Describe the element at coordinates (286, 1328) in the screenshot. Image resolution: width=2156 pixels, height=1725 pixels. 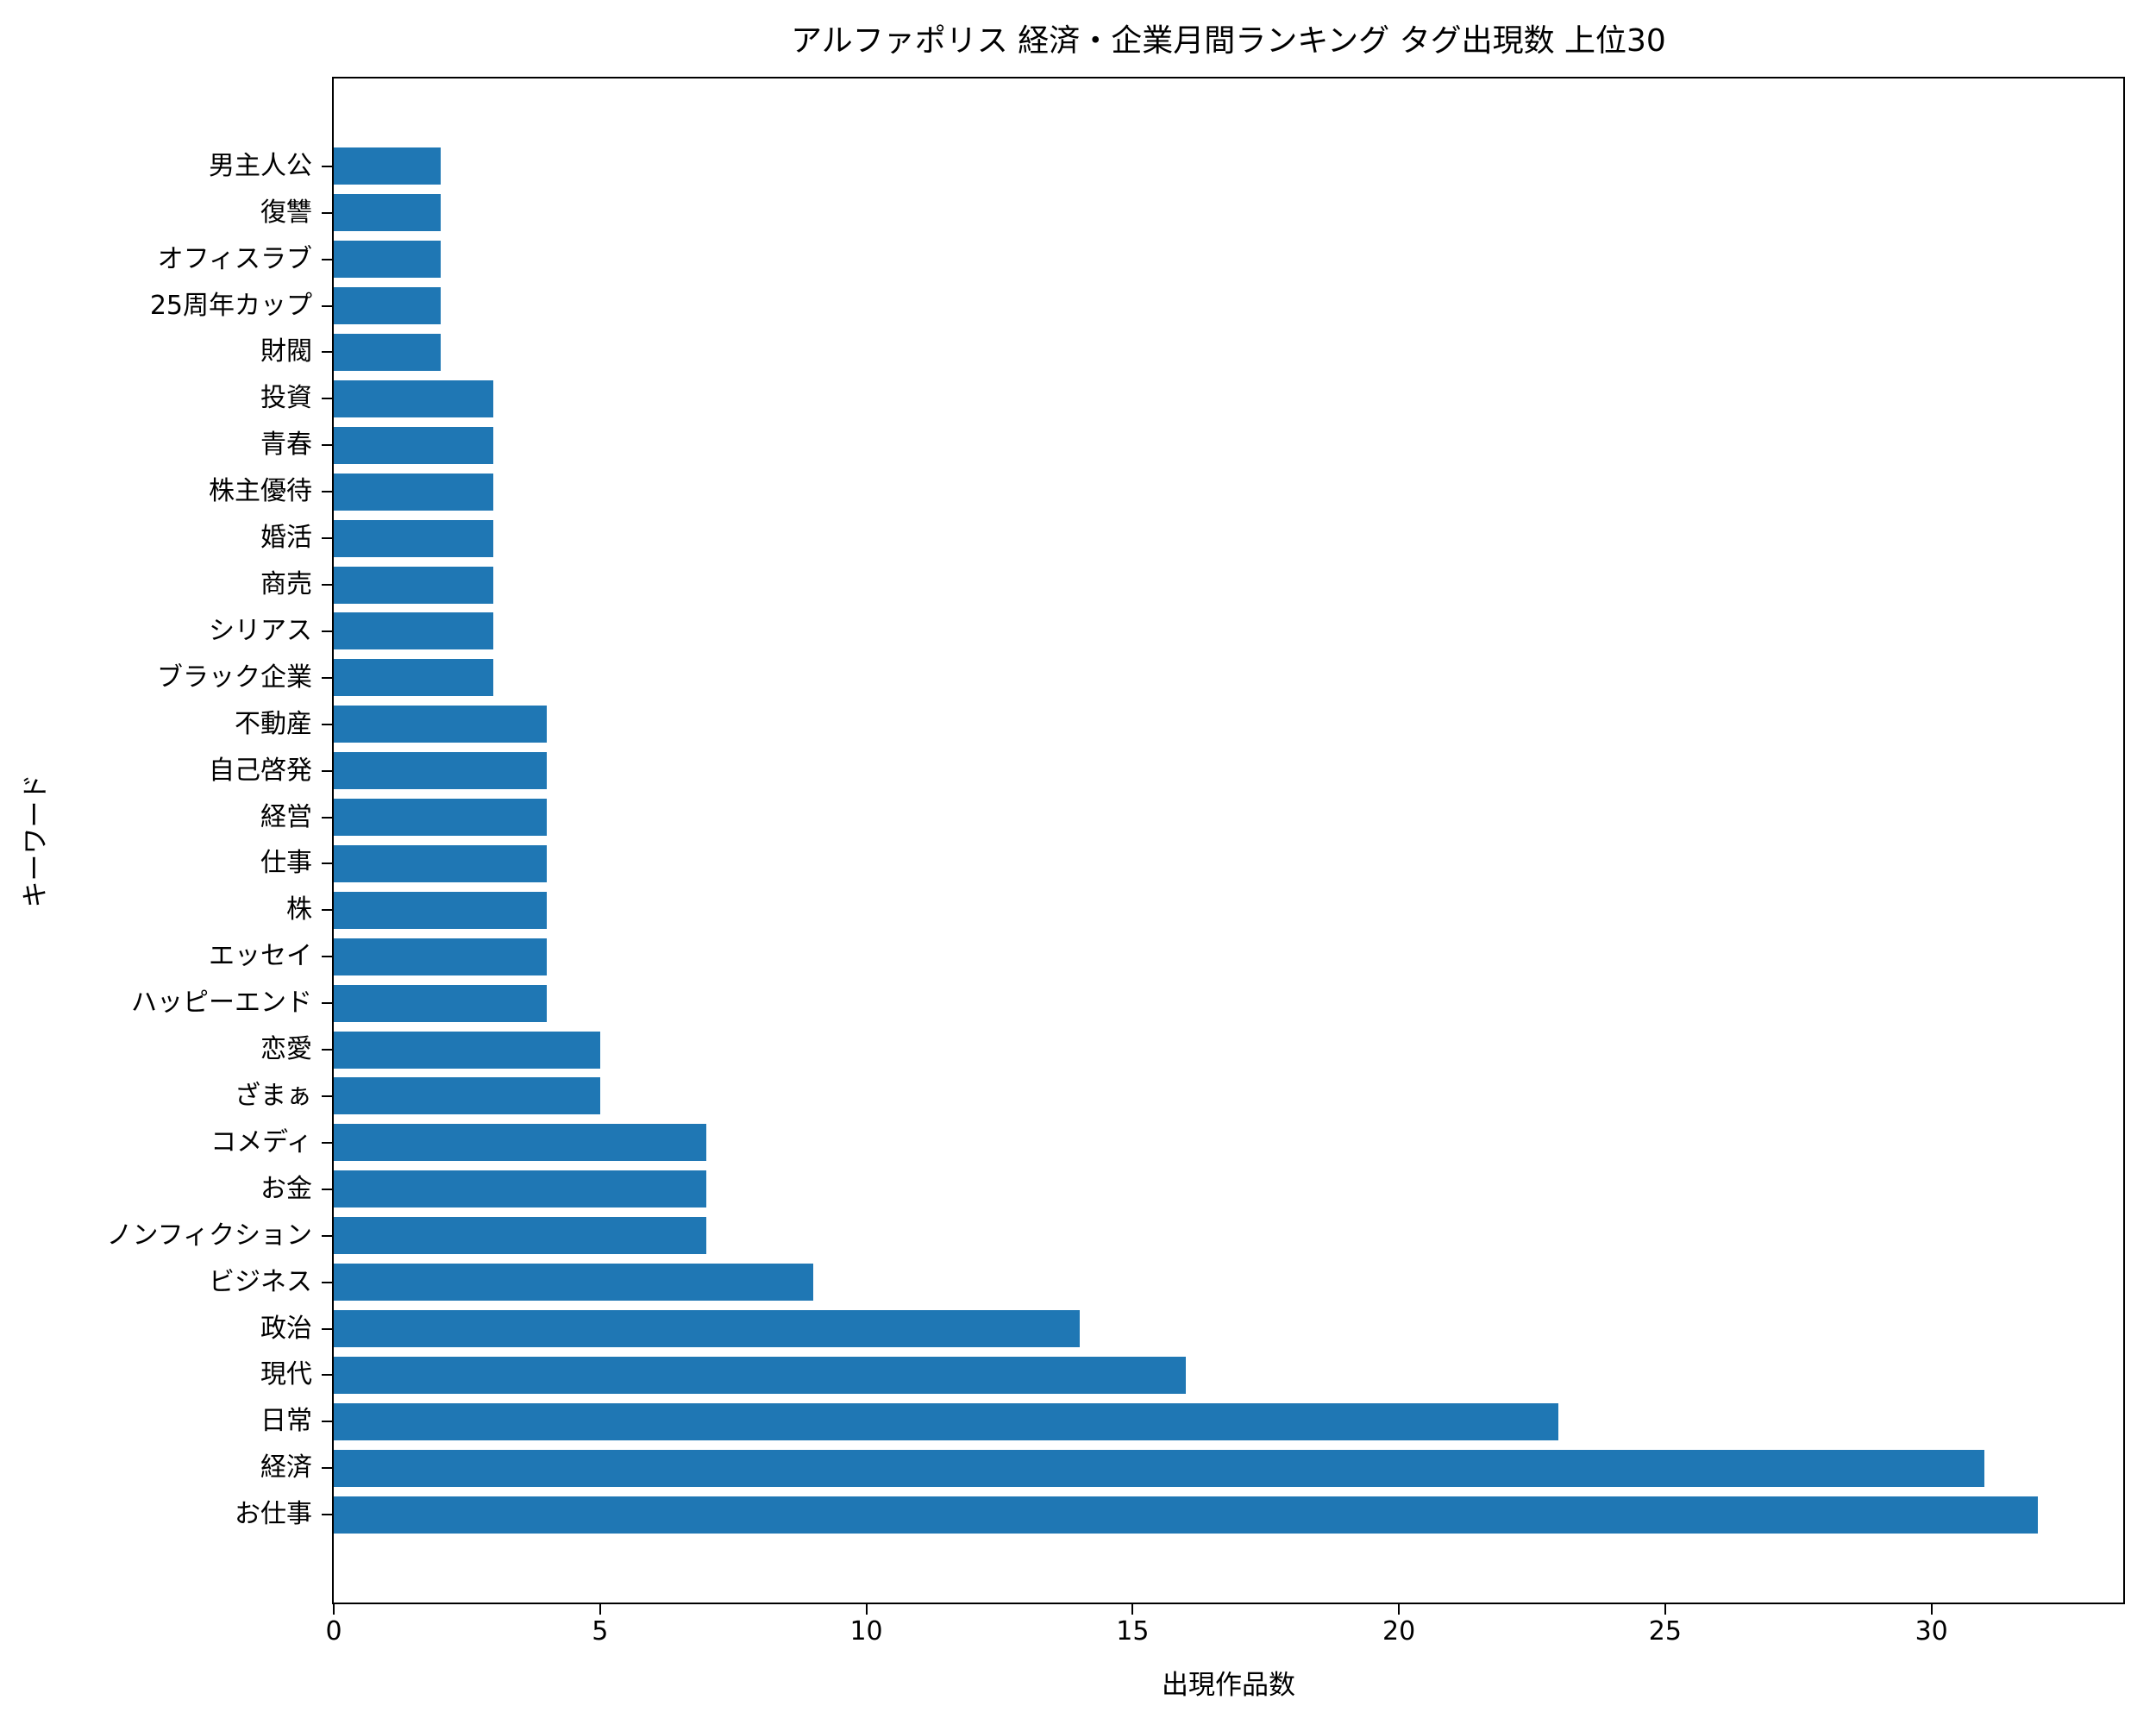
I see `y-tick-label: 政治` at that location.